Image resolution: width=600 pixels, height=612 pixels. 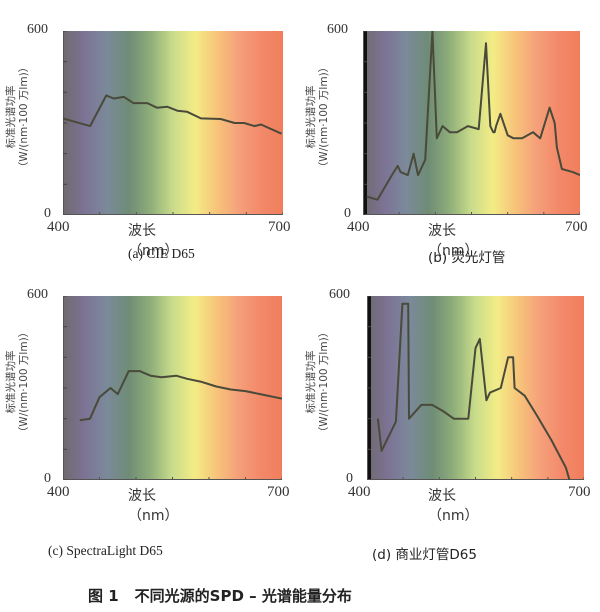 I want to click on figure-title: 不同光源的SPD – 光谱能量分布, so click(x=243, y=596).